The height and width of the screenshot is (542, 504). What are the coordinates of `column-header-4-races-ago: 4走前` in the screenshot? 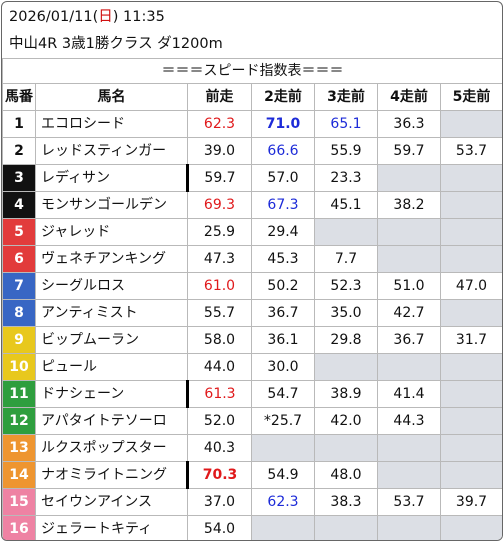 It's located at (409, 97).